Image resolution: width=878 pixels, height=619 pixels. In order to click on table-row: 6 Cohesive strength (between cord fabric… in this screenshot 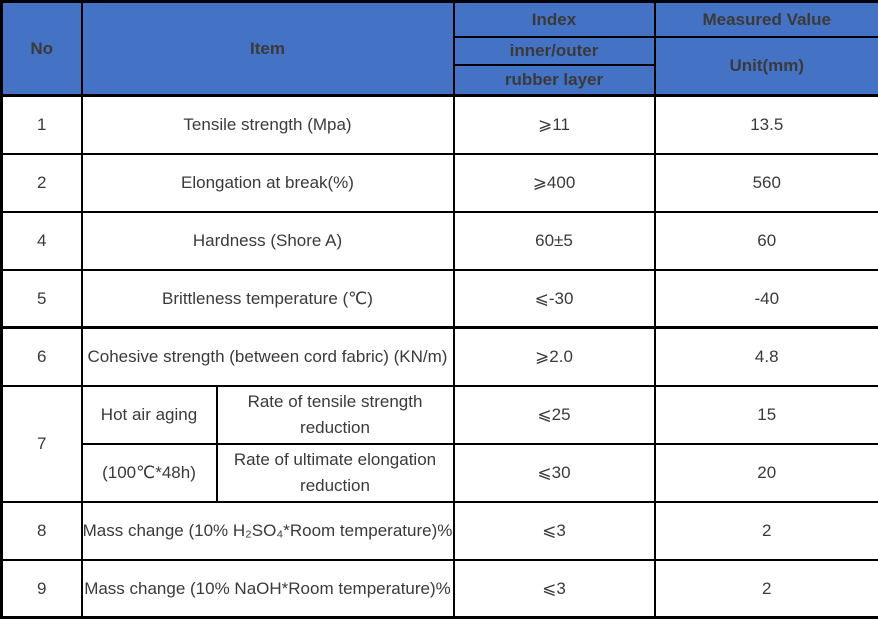, I will do `click(439, 356)`.